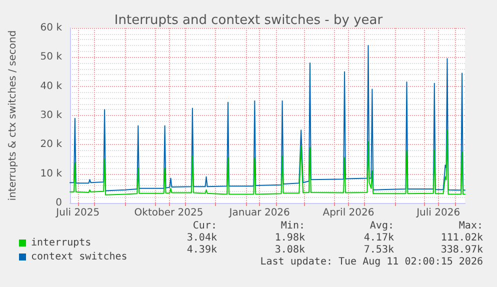  What do you see at coordinates (204, 226) in the screenshot?
I see `text: Cur:` at bounding box center [204, 226].